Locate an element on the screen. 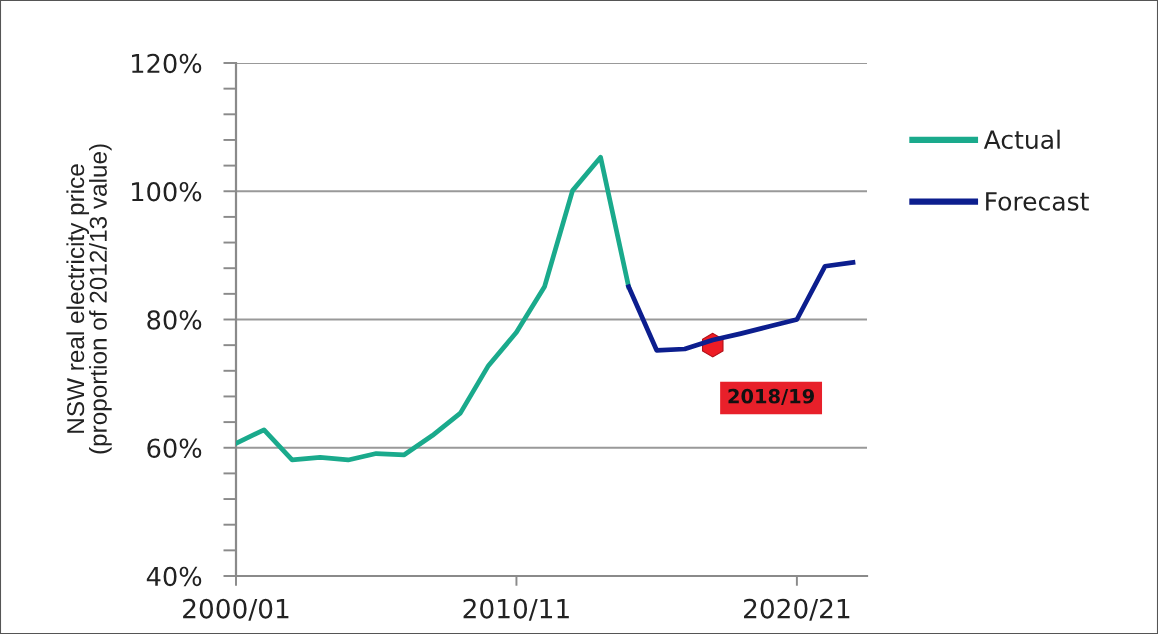  y-tick-label: 120% is located at coordinates (167, 63).